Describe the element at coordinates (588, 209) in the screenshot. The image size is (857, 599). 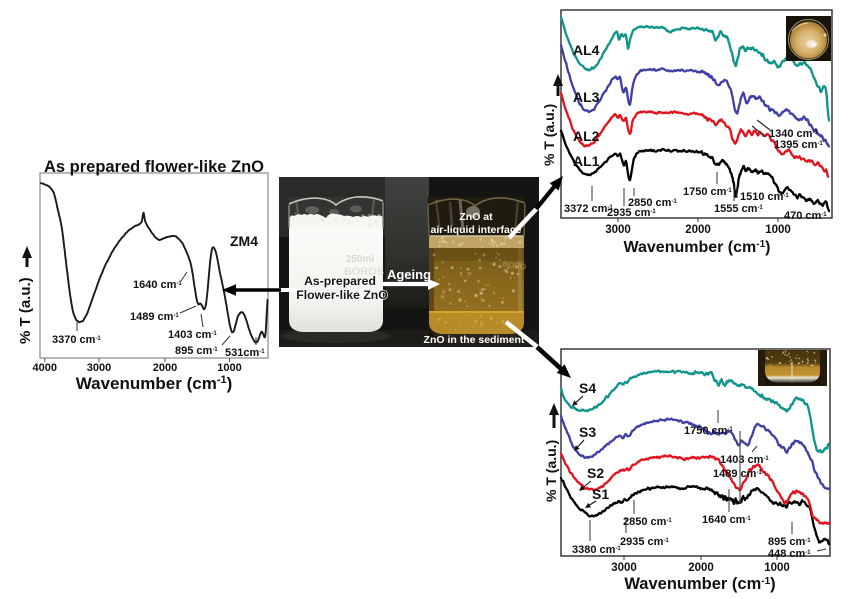
I see `svg-text: 3372 cm-1` at that location.